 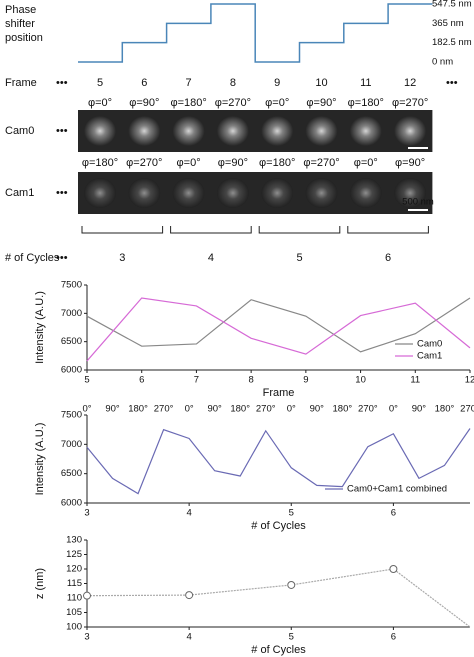 I want to click on y-tick-label: 115, so click(x=74, y=583).